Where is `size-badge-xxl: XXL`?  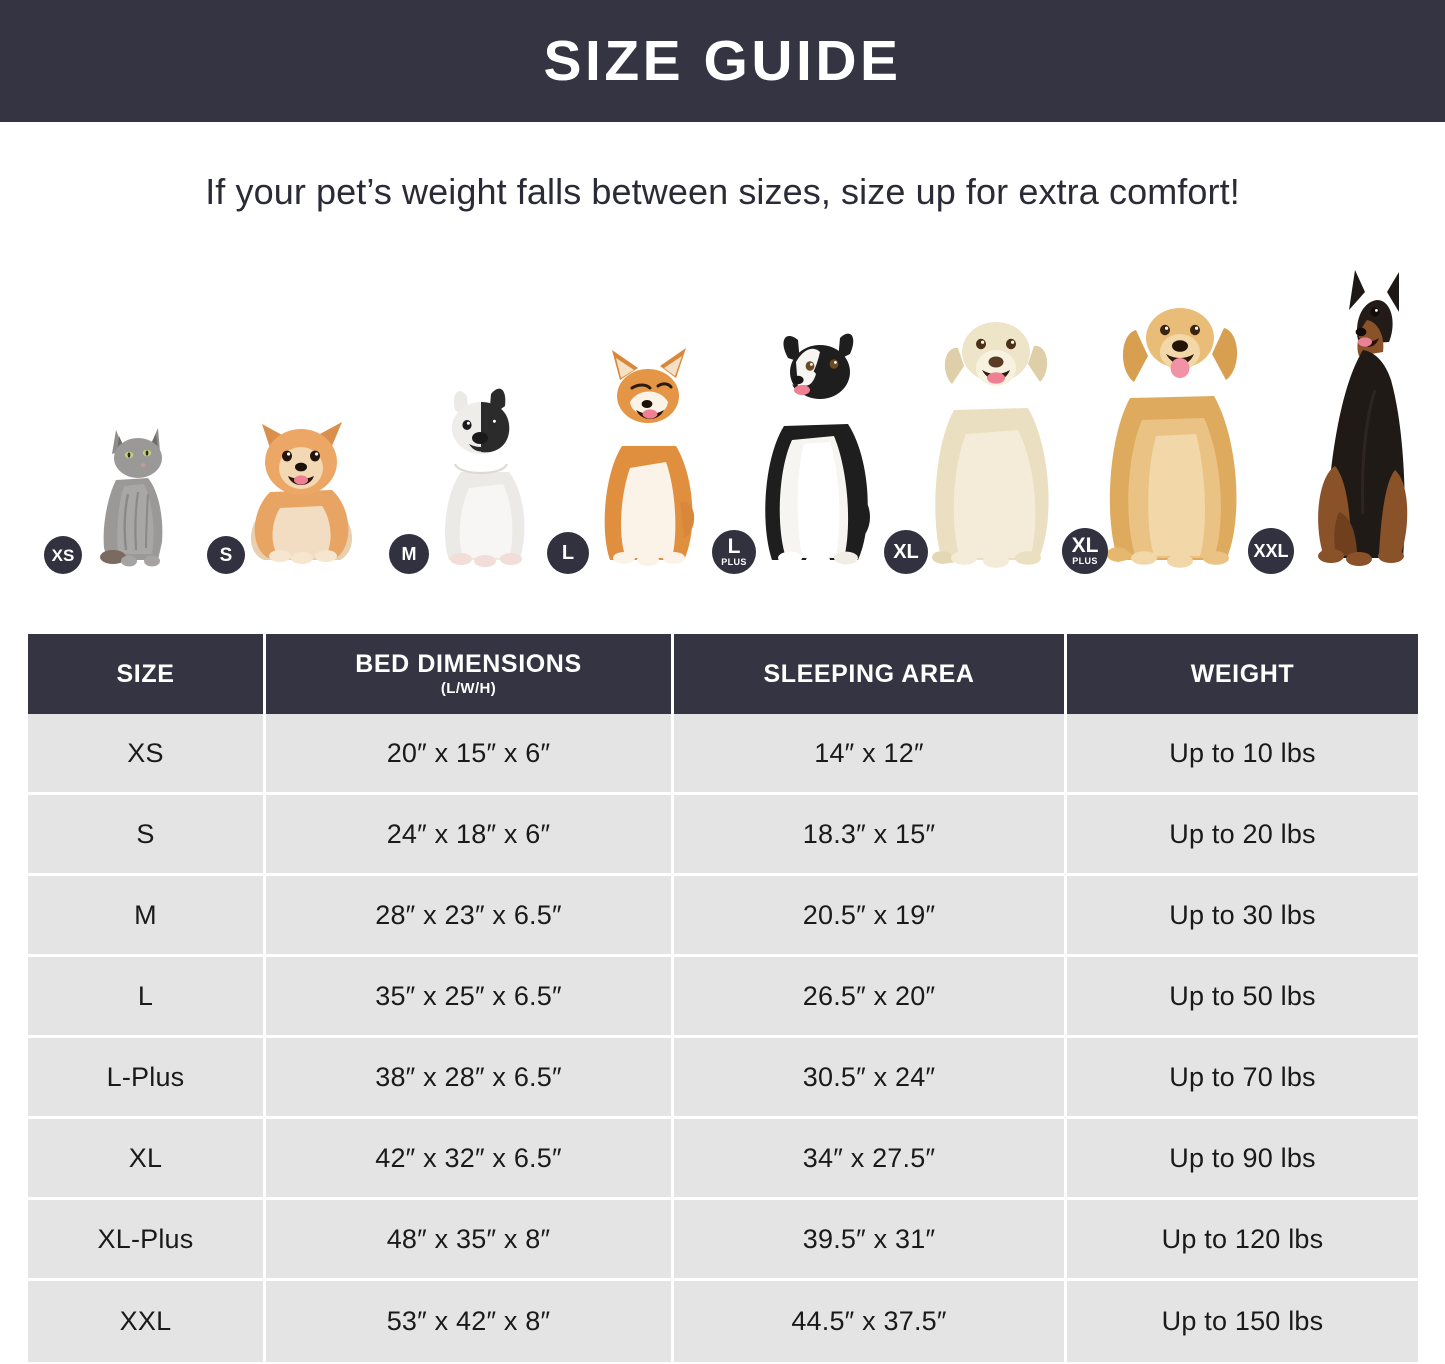 size-badge-xxl: XXL is located at coordinates (1271, 551).